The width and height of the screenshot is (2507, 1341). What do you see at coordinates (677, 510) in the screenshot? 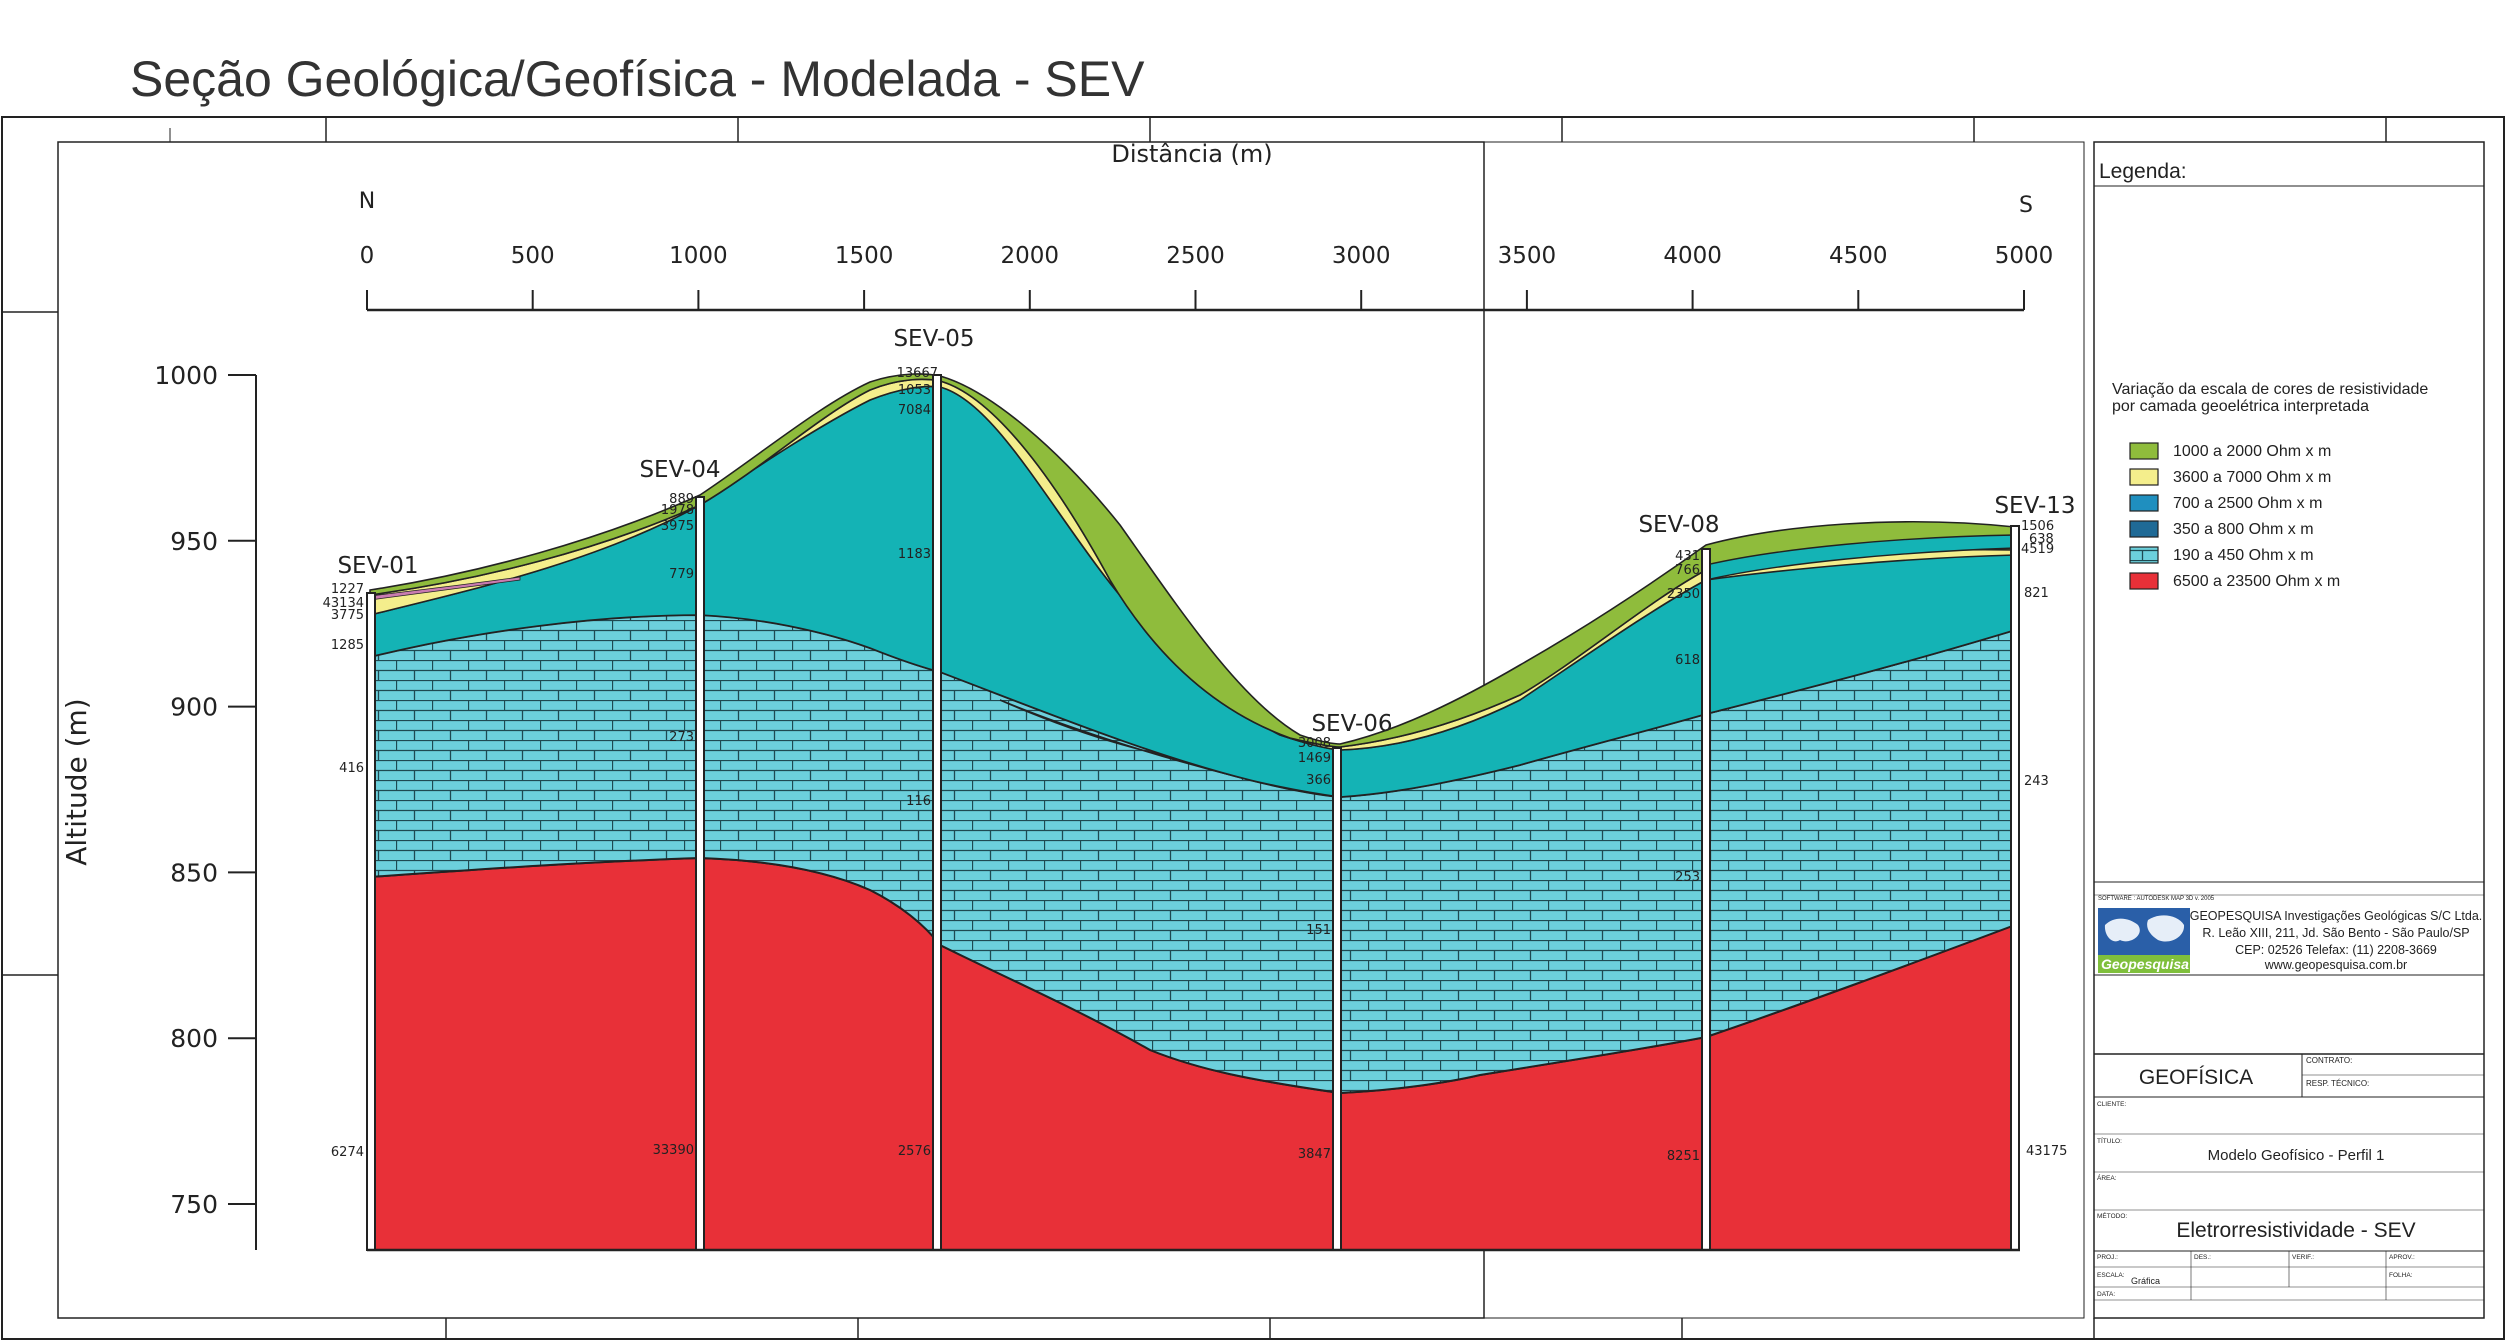
I see `resistivity-value: 1978` at bounding box center [677, 510].